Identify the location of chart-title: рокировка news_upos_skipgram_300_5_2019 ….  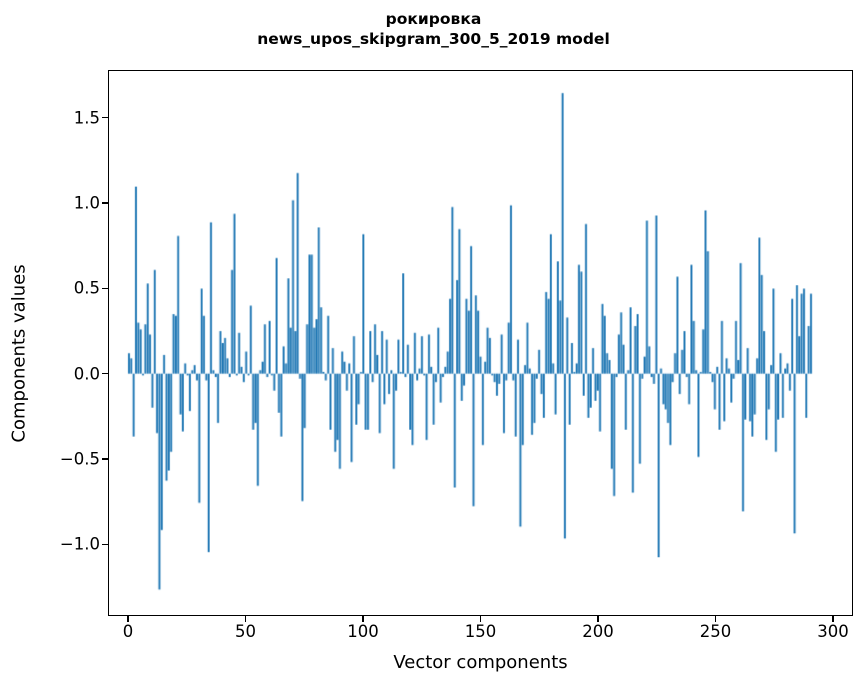
(433, 30).